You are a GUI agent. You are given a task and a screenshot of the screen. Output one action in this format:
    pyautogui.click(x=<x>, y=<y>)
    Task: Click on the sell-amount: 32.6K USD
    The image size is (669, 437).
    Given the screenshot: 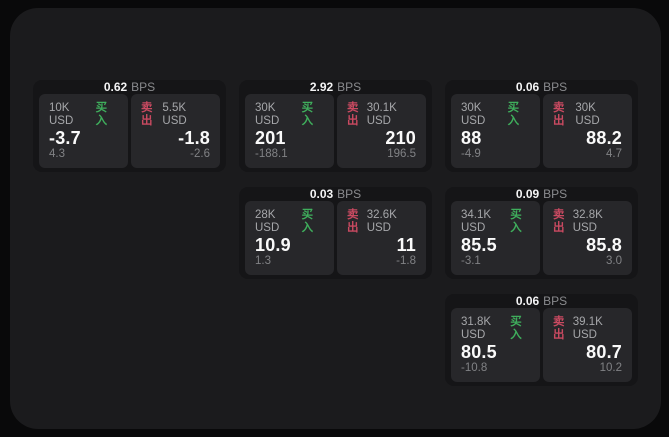 What is the action you would take?
    pyautogui.click(x=381, y=221)
    